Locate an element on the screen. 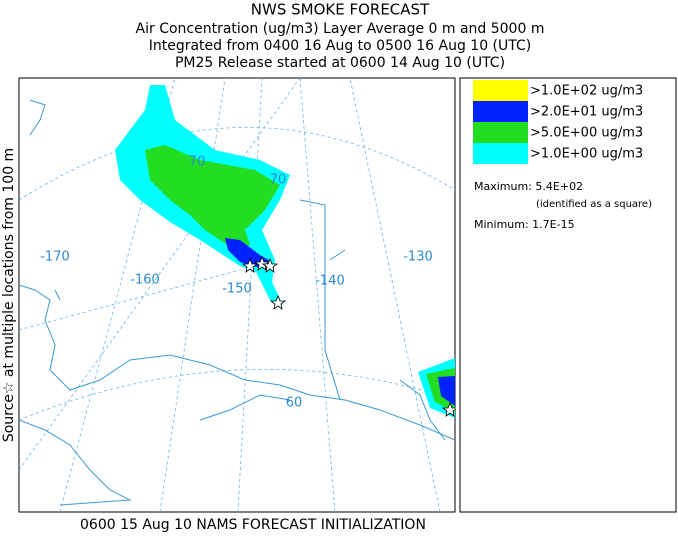  graticule-label: 60 is located at coordinates (294, 403).